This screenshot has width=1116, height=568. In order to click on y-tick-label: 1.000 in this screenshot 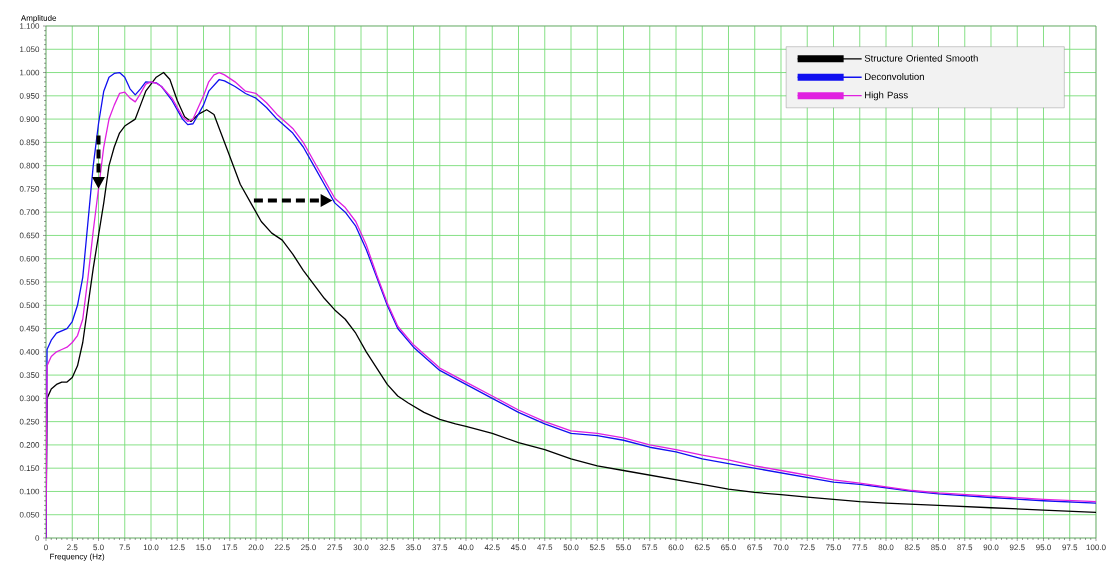, I will do `click(30, 72)`.